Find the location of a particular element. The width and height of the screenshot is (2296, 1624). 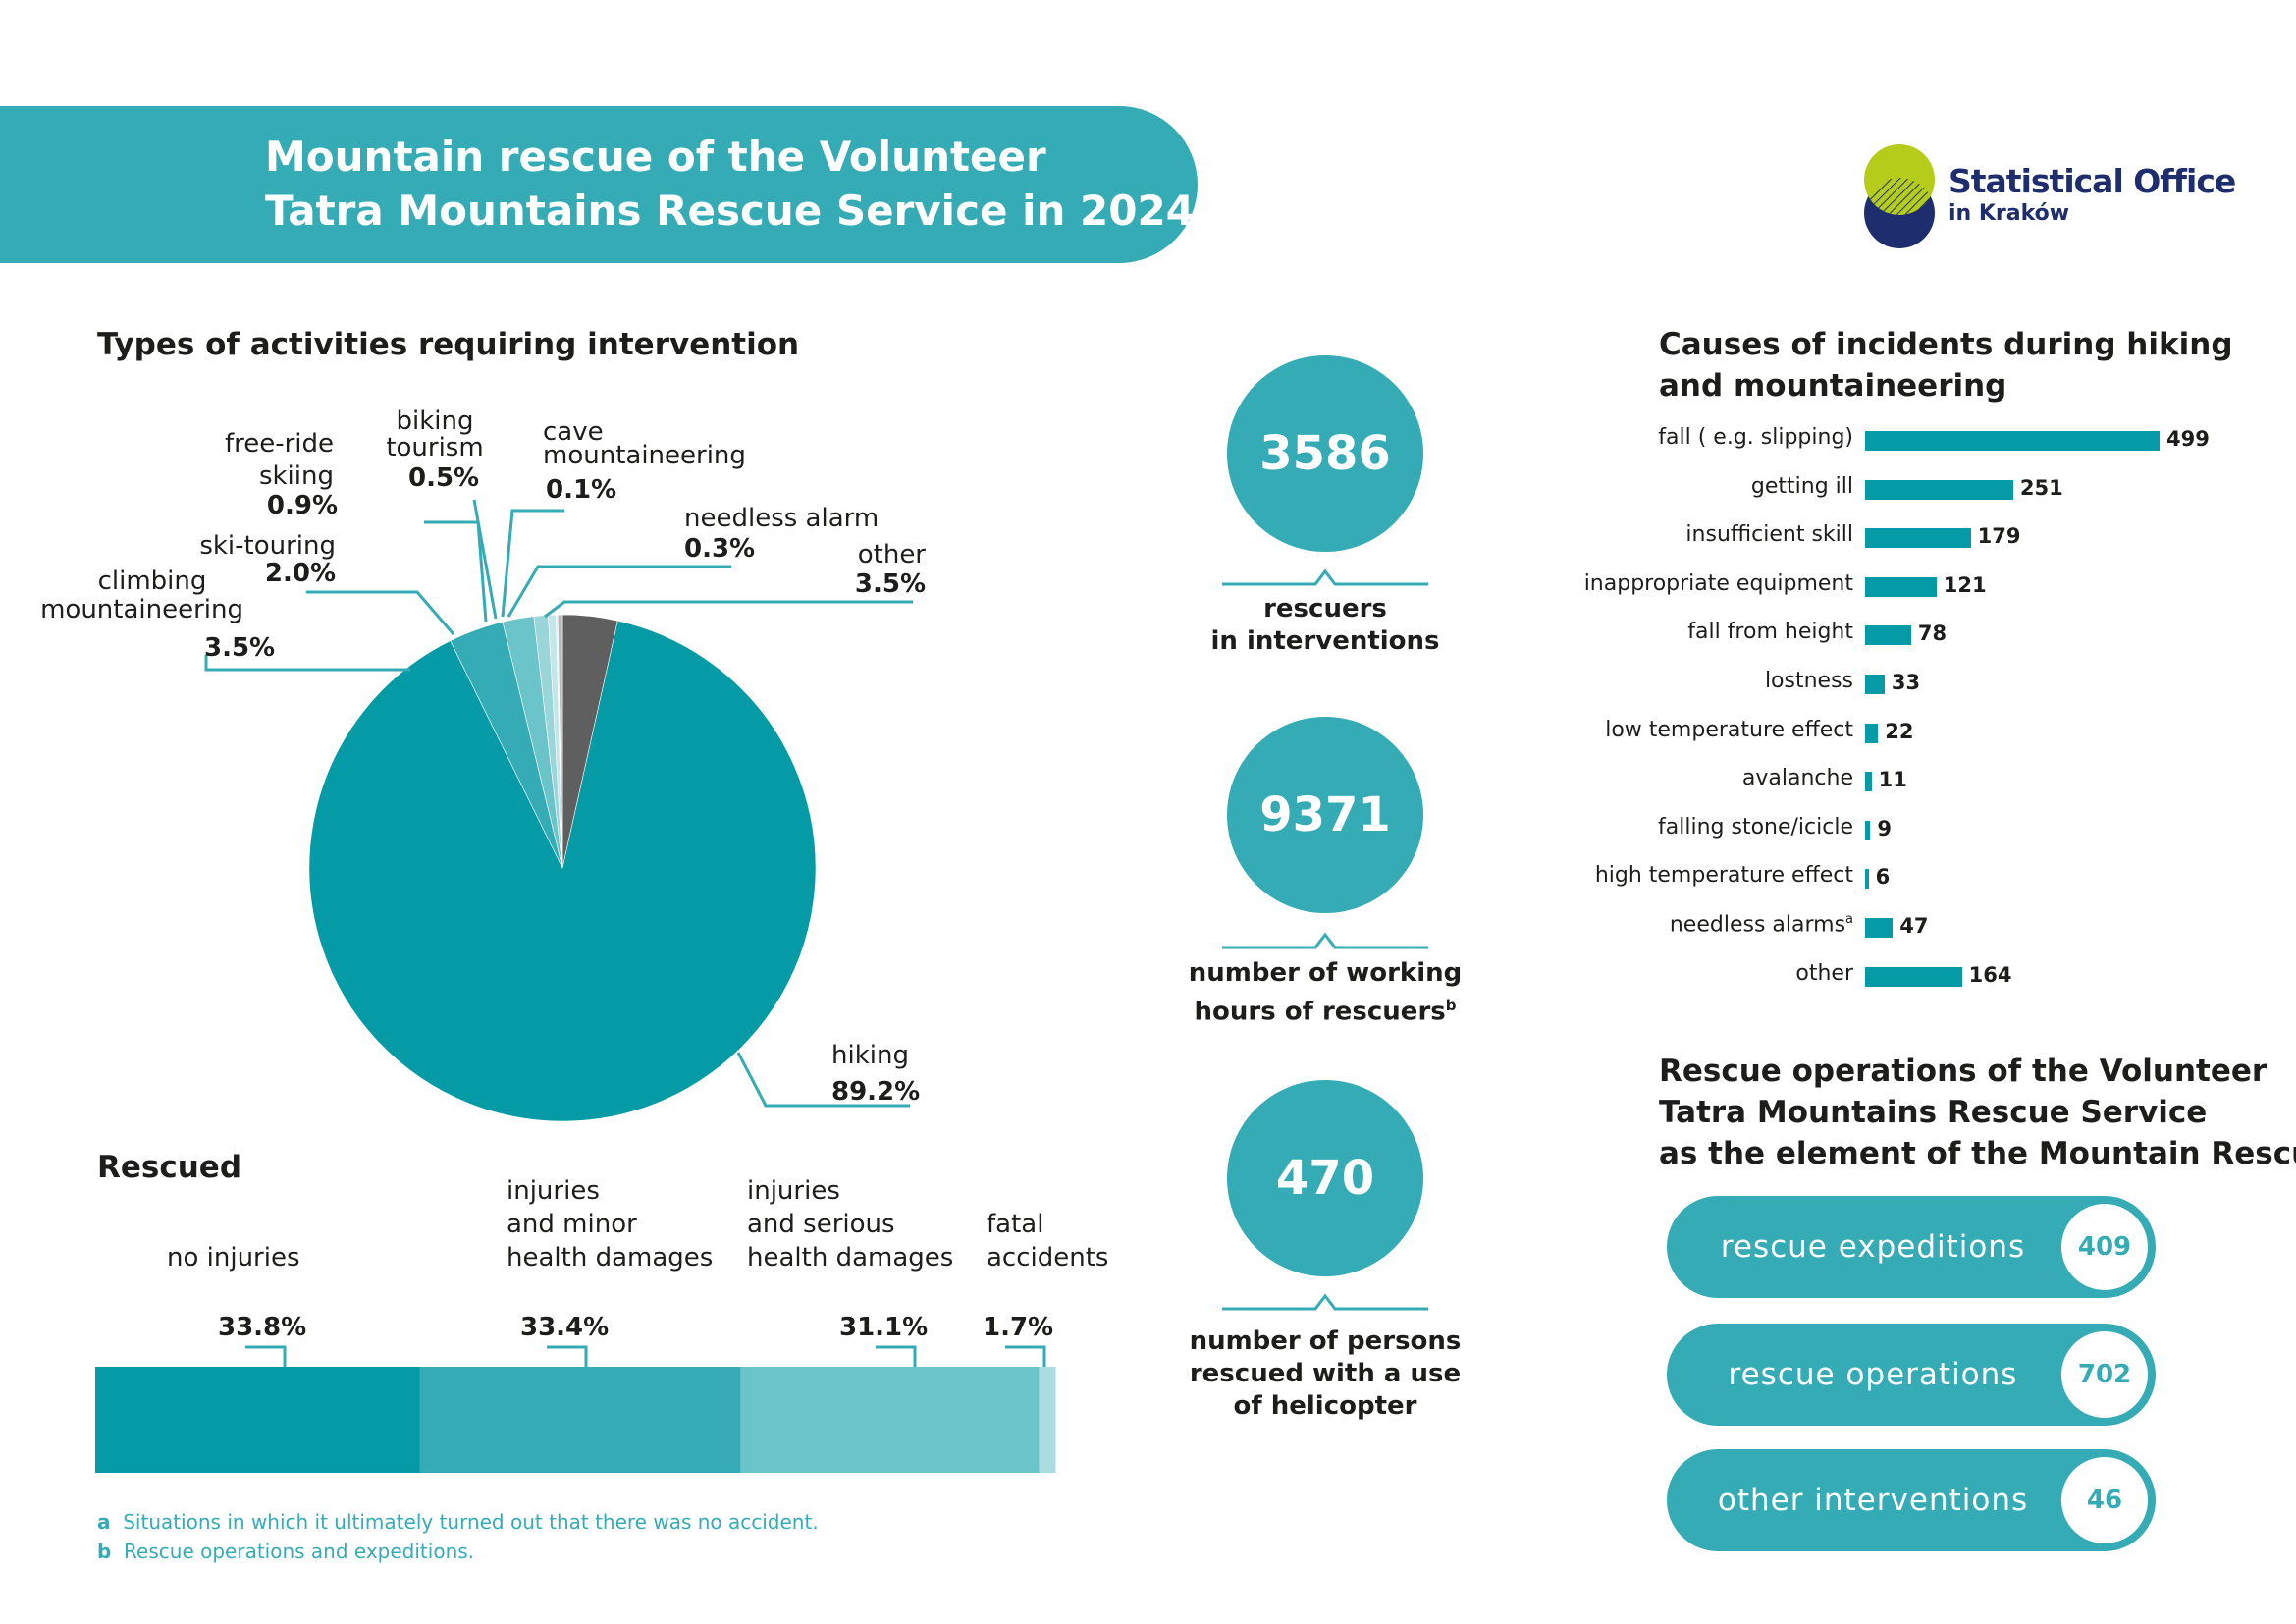

footnote-b-mark: b is located at coordinates (105, 1551).